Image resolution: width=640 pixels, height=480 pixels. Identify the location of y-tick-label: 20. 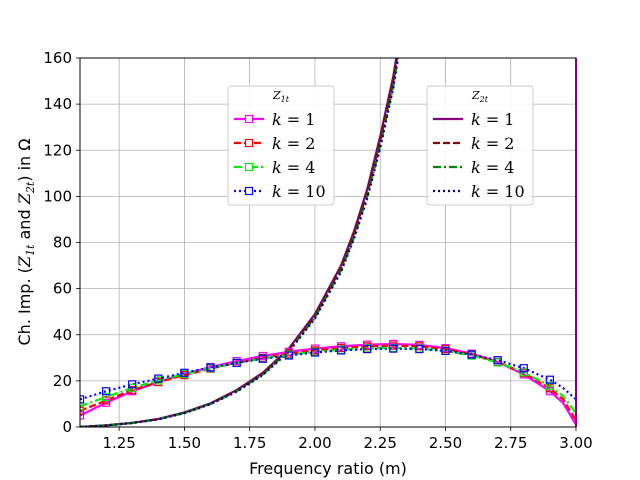
(62, 381).